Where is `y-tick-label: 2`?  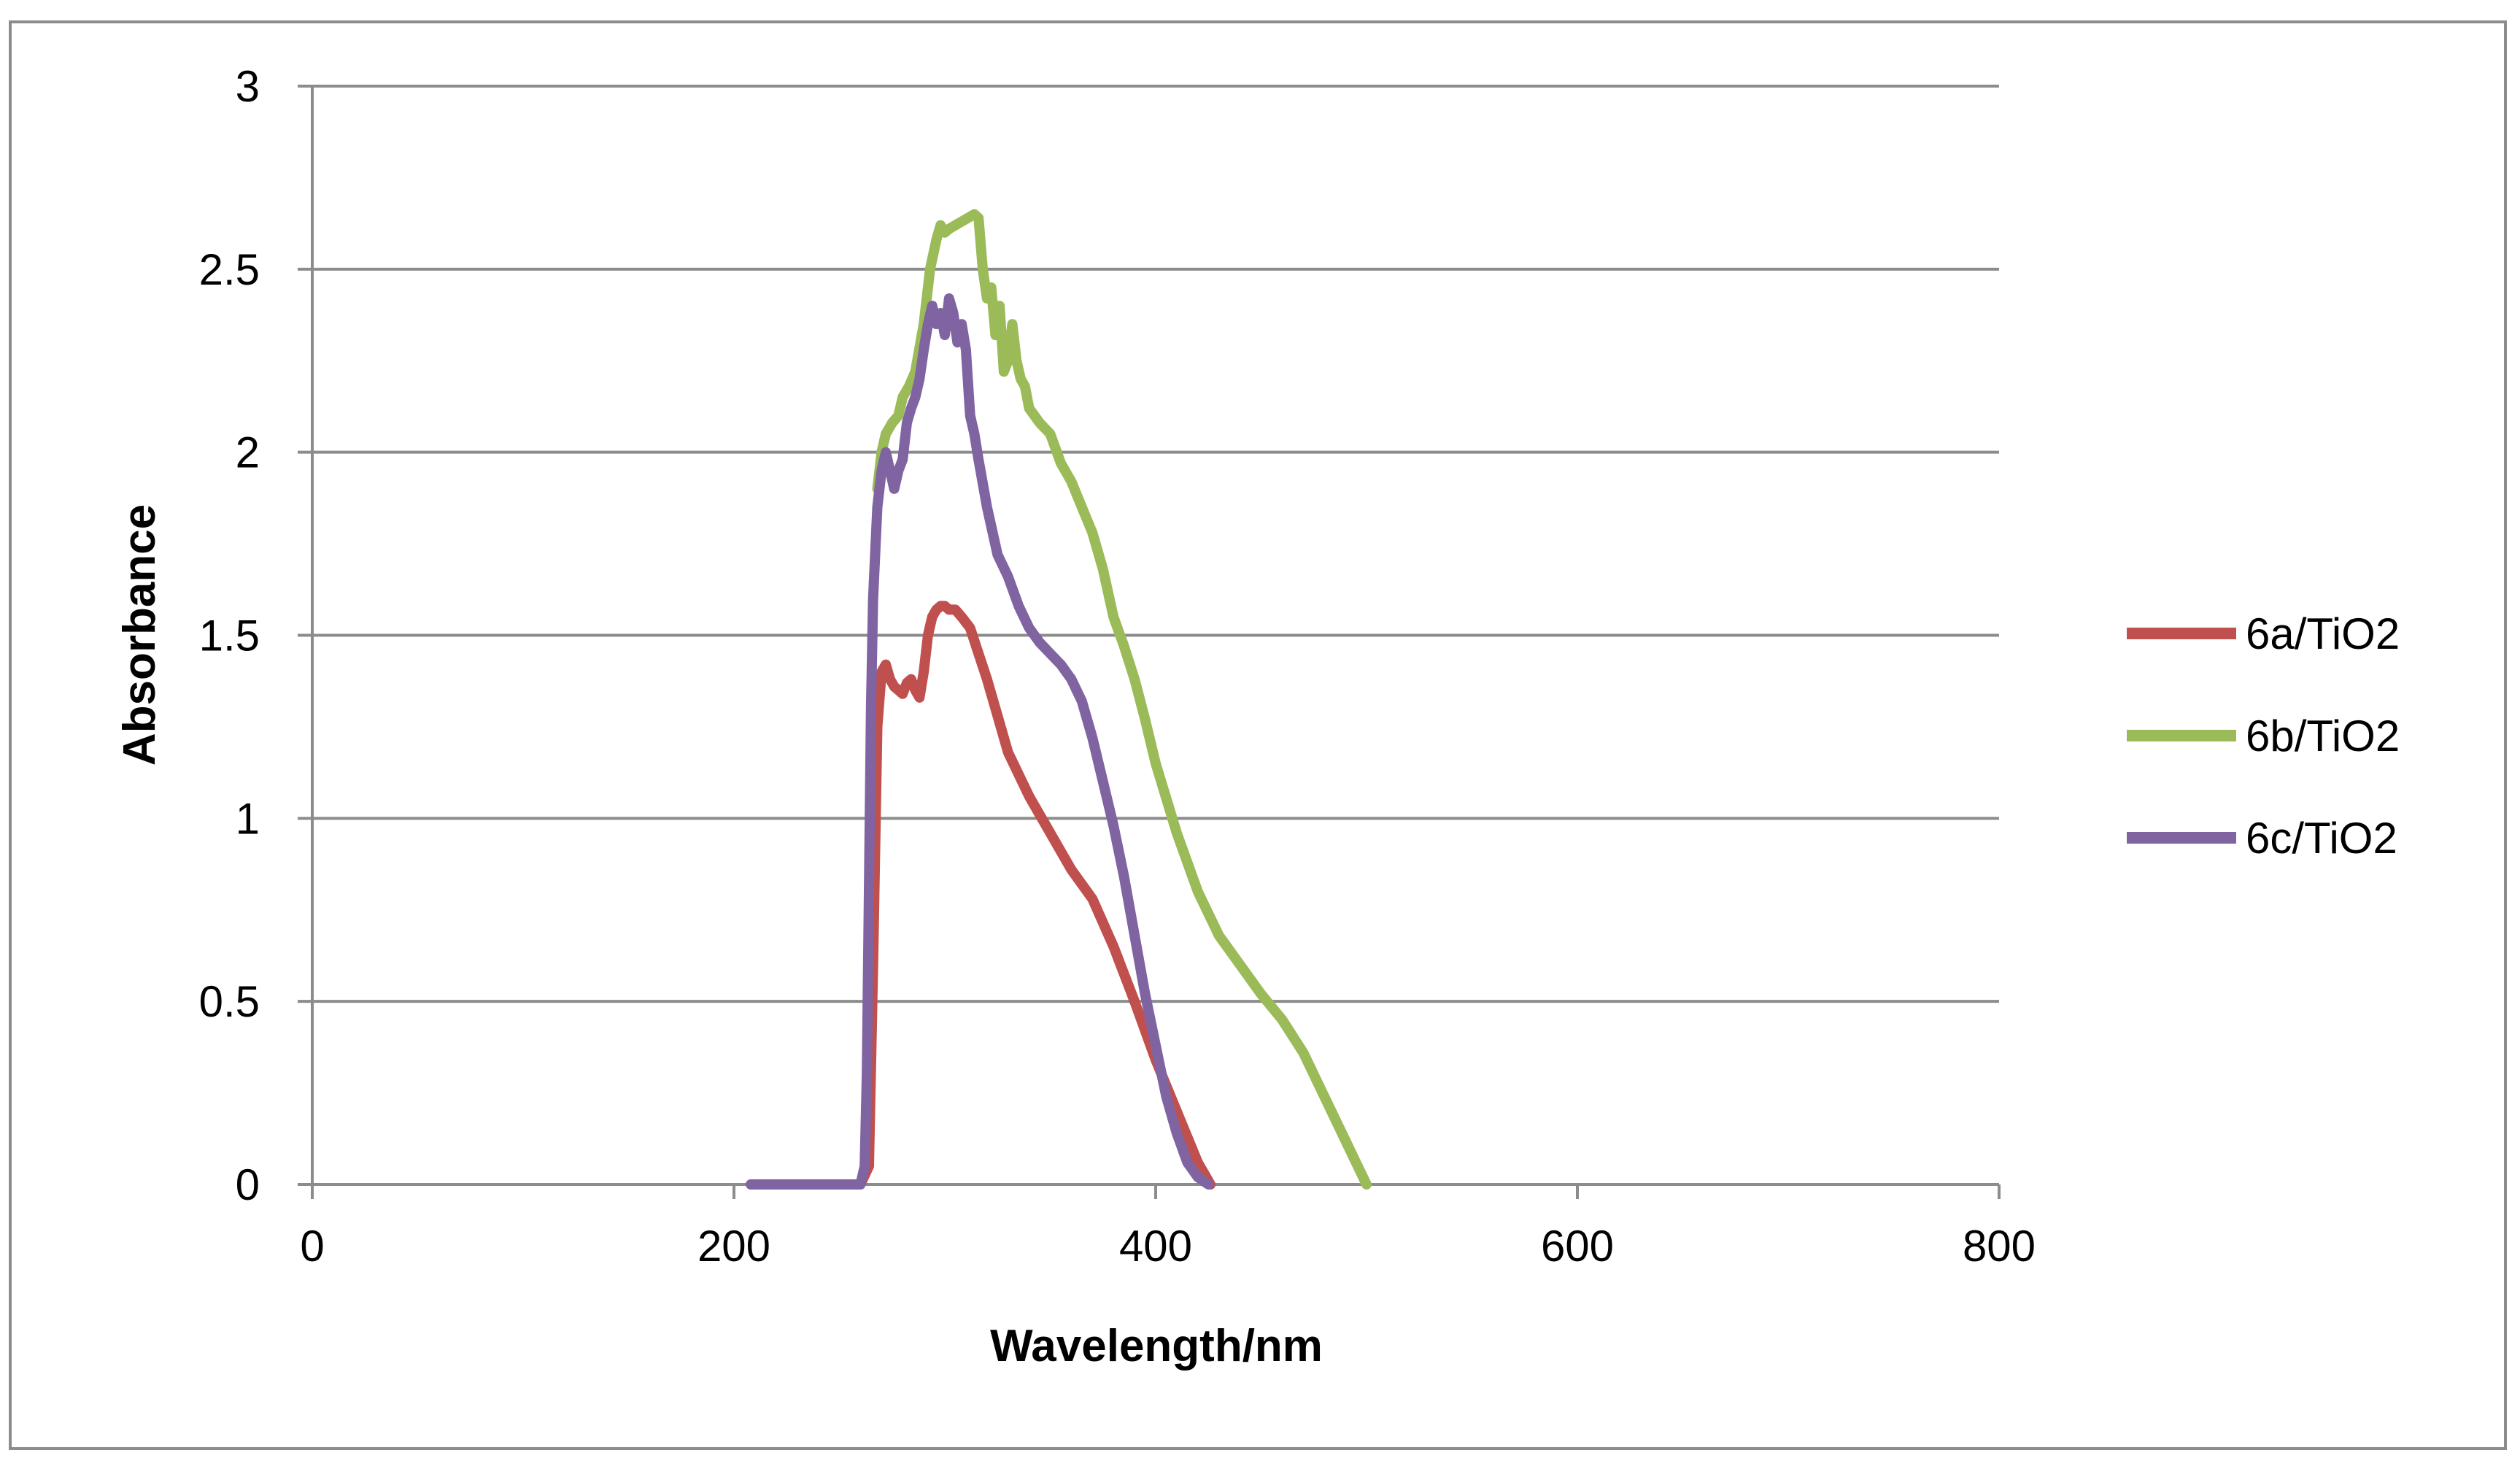 y-tick-label: 2 is located at coordinates (248, 452).